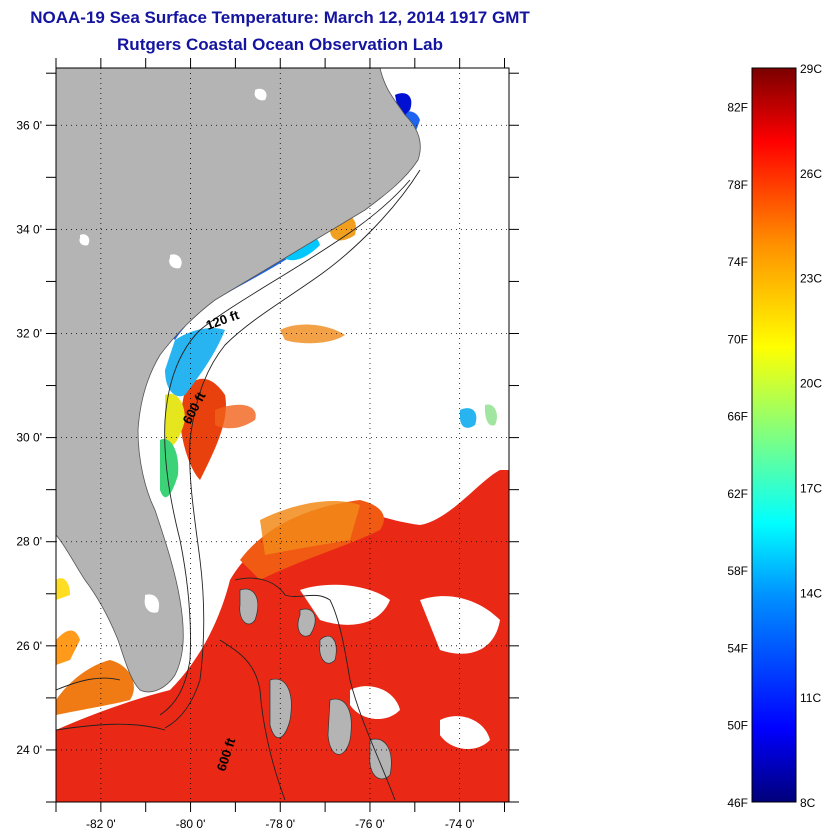 The height and width of the screenshot is (832, 825). Describe the element at coordinates (29, 125) in the screenshot. I see `lat-label: 36 0'` at that location.